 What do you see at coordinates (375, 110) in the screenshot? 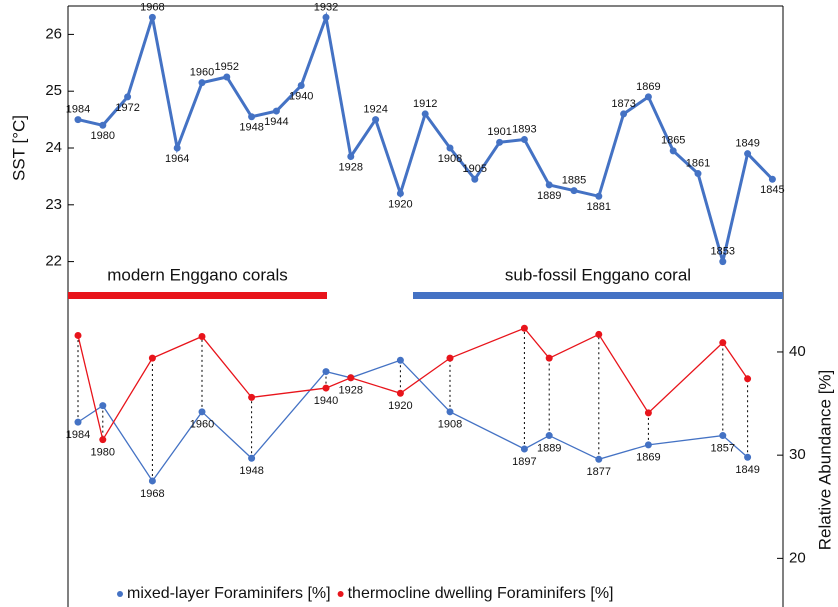
I see `point-label: 1924` at bounding box center [375, 110].